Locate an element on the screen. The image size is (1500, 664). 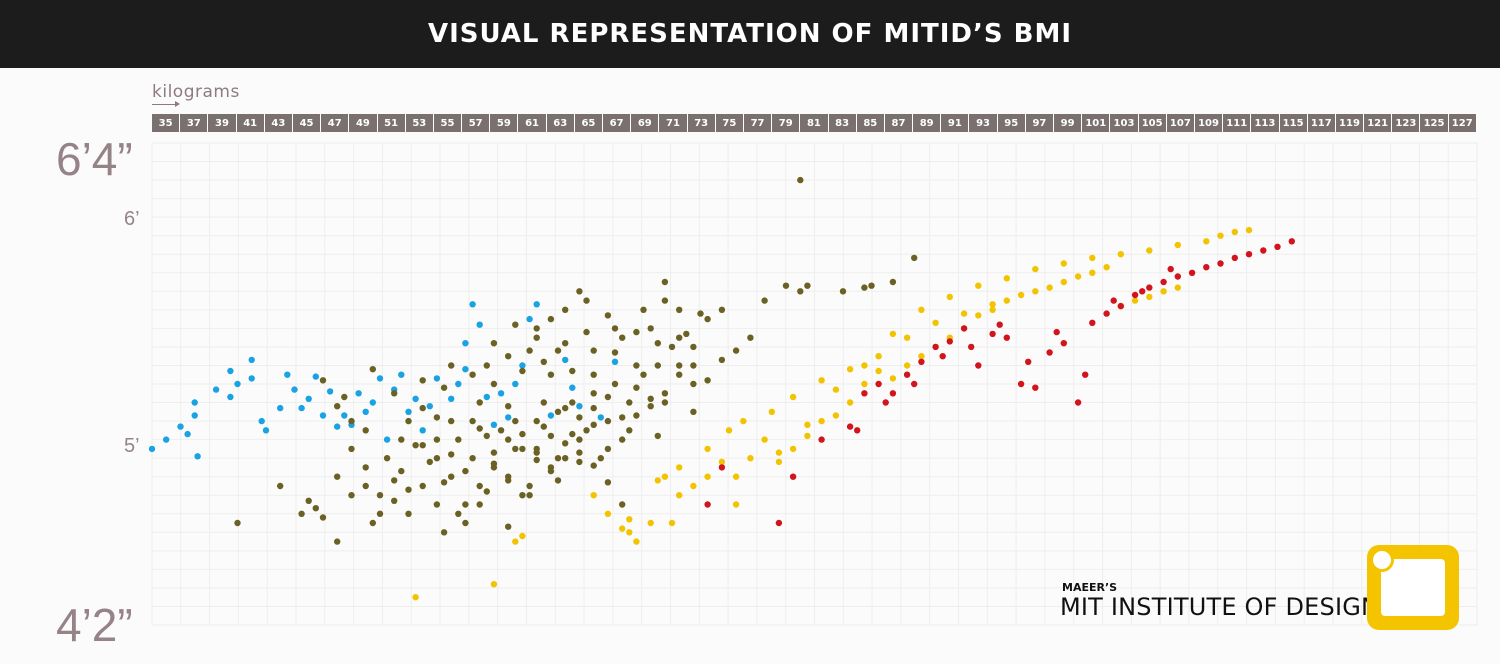
x-tick-label: 123 is located at coordinates (1406, 123).